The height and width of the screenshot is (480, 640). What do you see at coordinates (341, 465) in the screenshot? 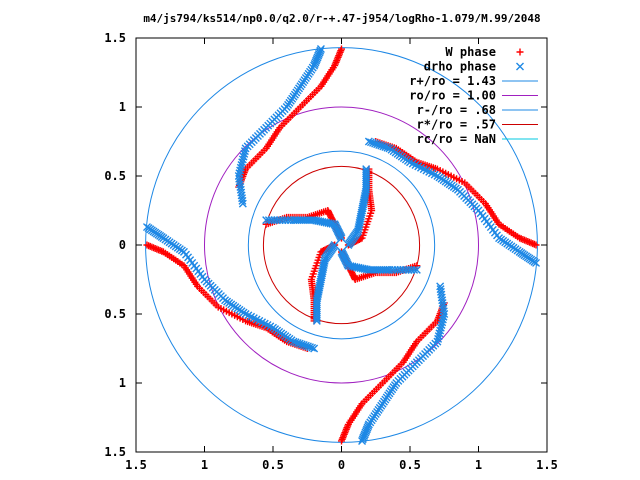
I see `x-tick-label: 0` at bounding box center [341, 465].